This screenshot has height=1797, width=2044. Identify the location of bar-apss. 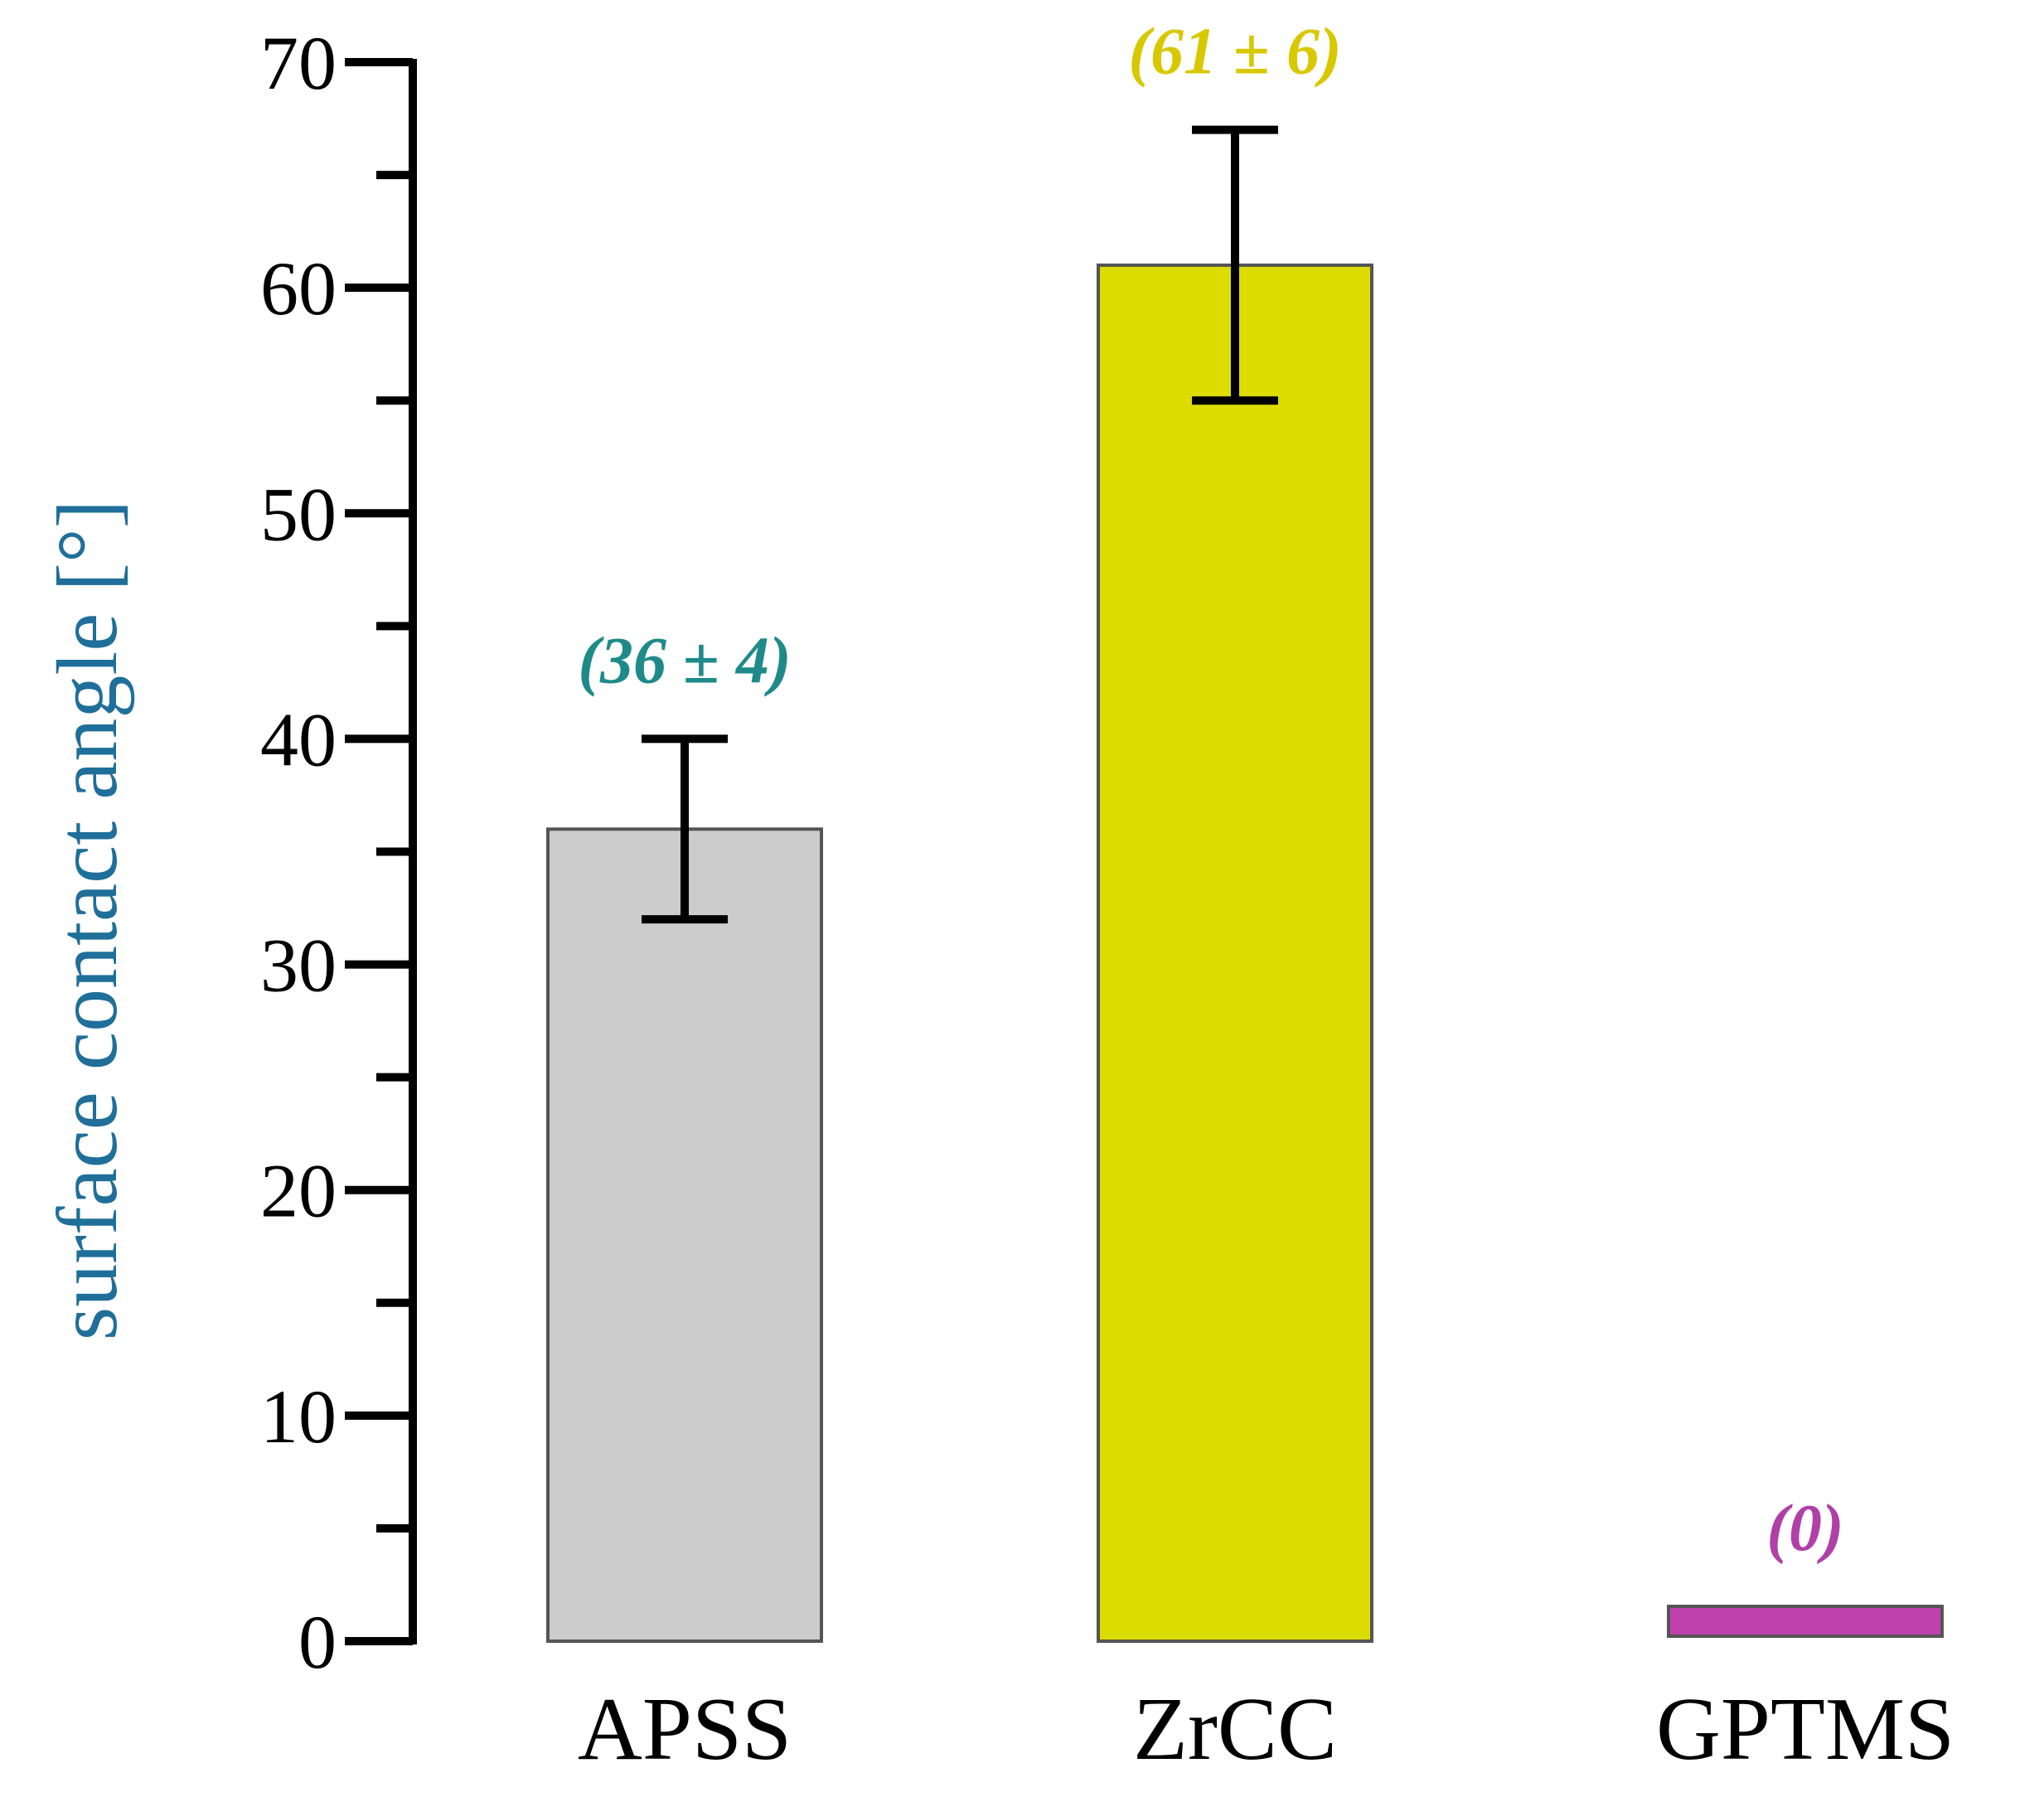
(684, 1235).